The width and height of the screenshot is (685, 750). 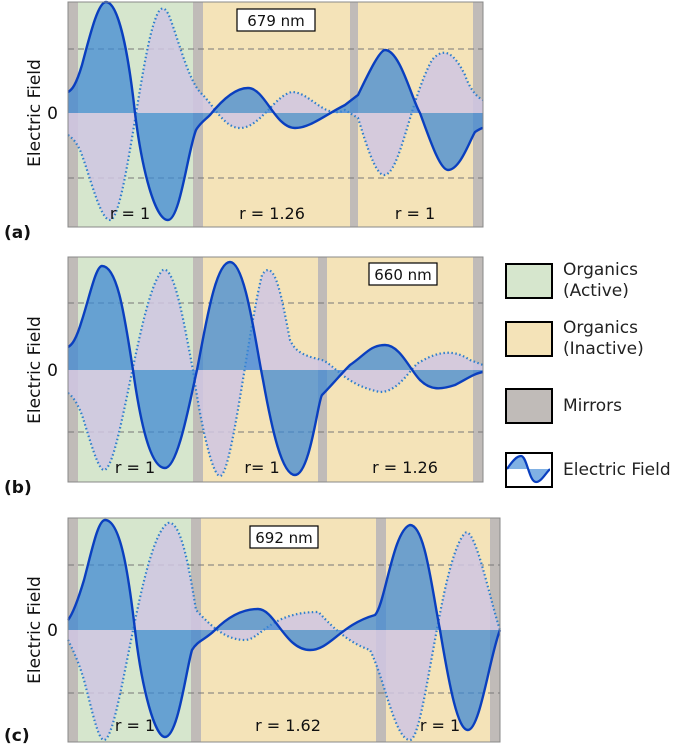 I want to click on wavelength-label: 692 nm, so click(x=284, y=538).